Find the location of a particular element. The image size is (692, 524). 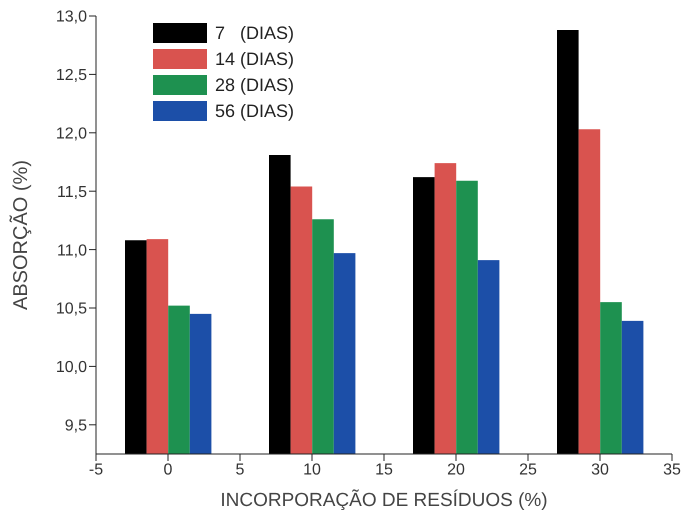

x-tick-label: 25 is located at coordinates (528, 469).